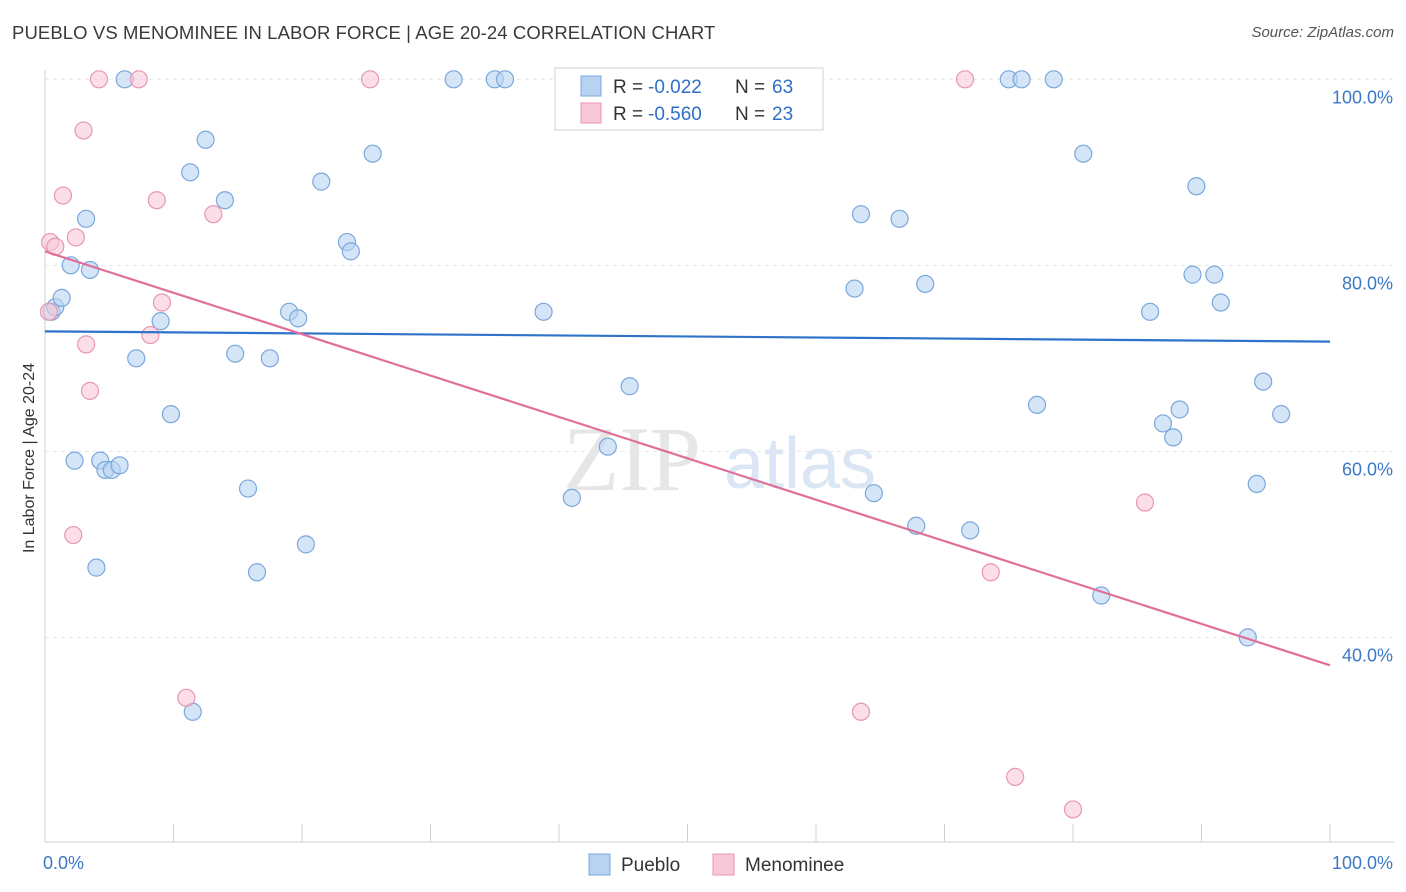 The image size is (1406, 892). Describe the element at coordinates (689, 99) in the screenshot. I see `legend: R = -0.022 N = 63 R = -0.560 N = 23` at that location.